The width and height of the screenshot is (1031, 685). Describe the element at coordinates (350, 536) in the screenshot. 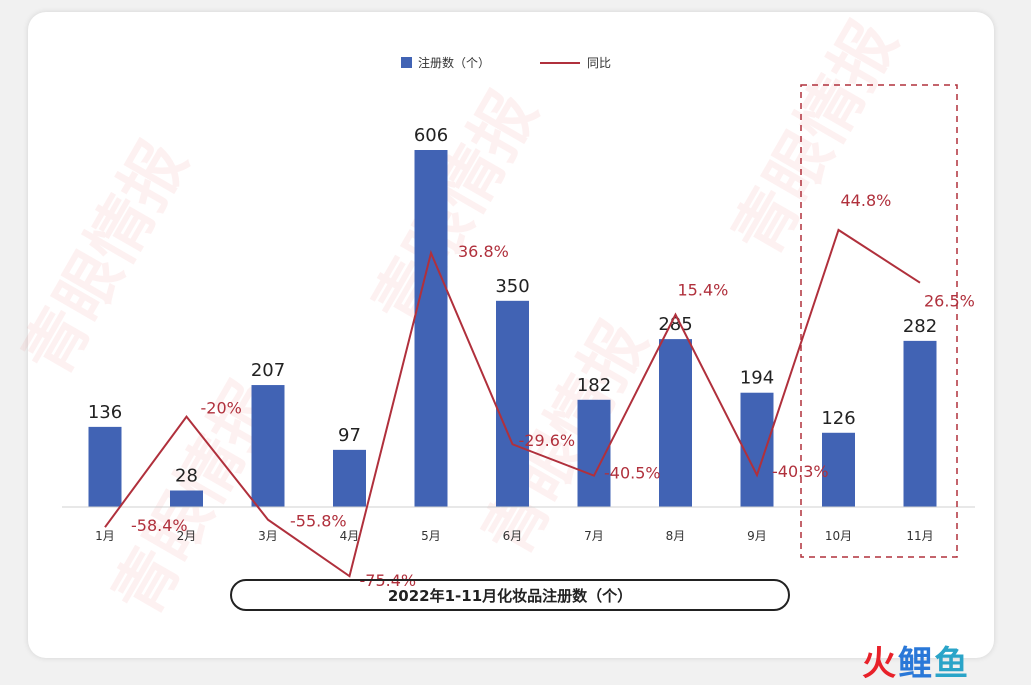

I see `x-tick-label: 4月` at that location.